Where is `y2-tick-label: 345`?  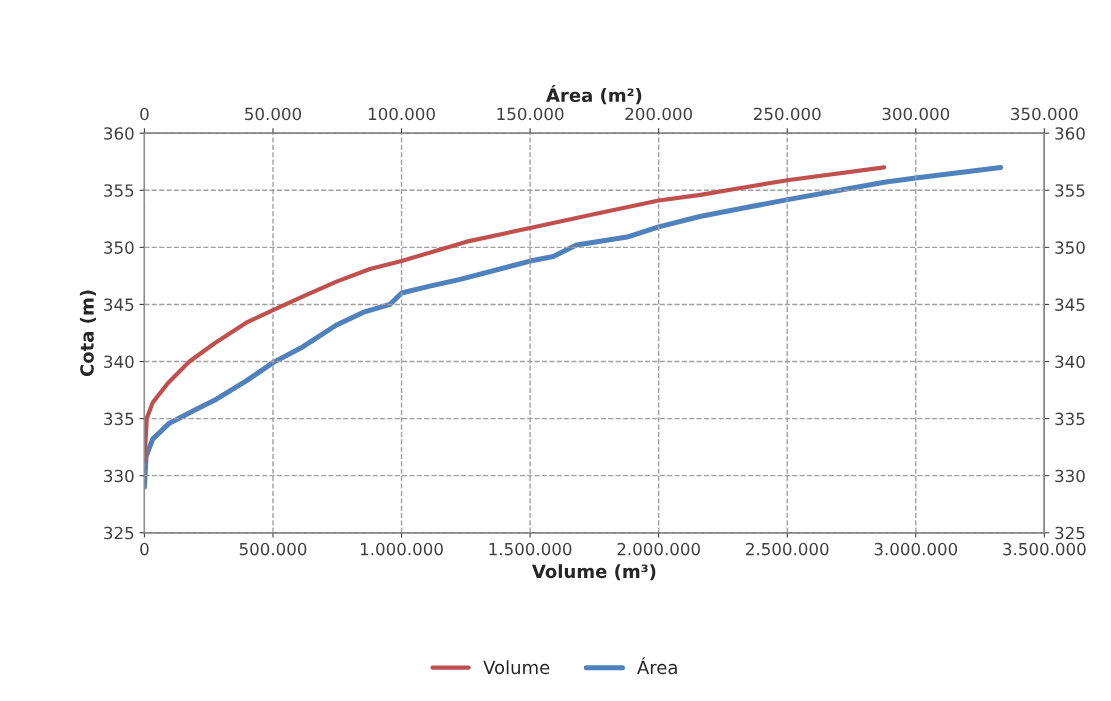
y2-tick-label: 345 is located at coordinates (1070, 304).